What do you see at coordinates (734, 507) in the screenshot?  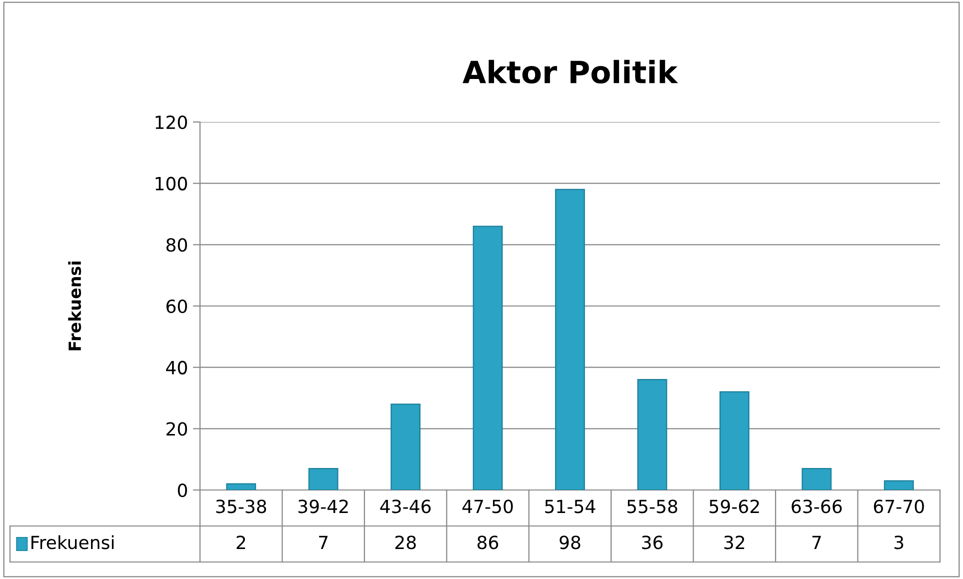 I see `x-tick-label: 59-62` at bounding box center [734, 507].